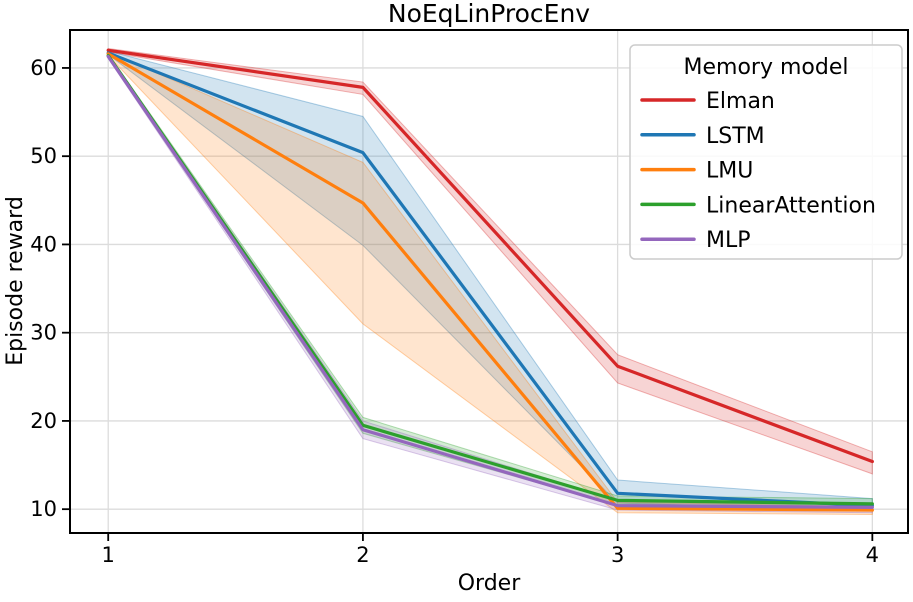 This screenshot has width=913, height=602. Describe the element at coordinates (740, 101) in the screenshot. I see `legend-label: Elman` at that location.